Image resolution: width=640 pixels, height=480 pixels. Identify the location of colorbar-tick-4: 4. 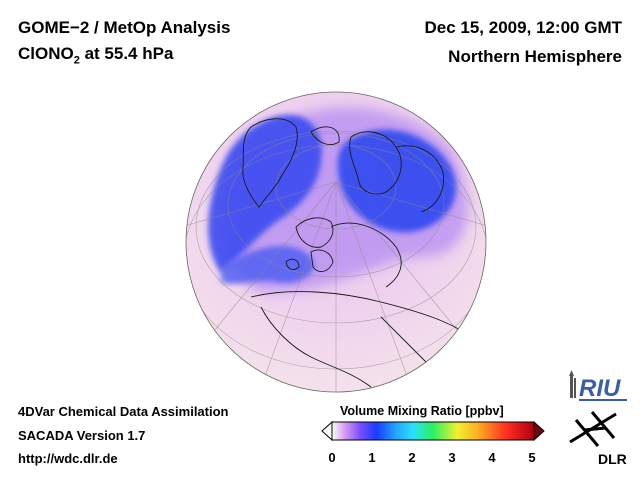
(492, 457).